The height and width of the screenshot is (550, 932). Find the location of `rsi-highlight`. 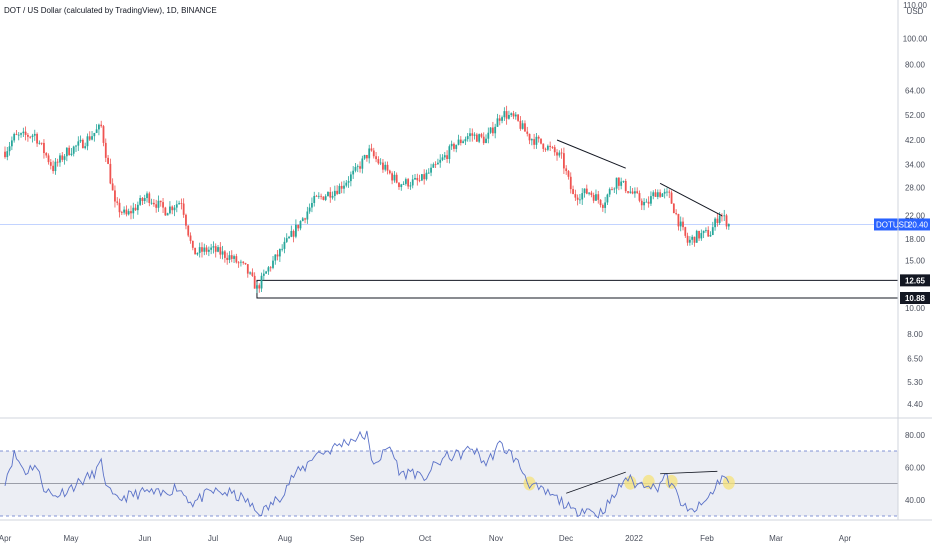

rsi-highlight is located at coordinates (648, 481).